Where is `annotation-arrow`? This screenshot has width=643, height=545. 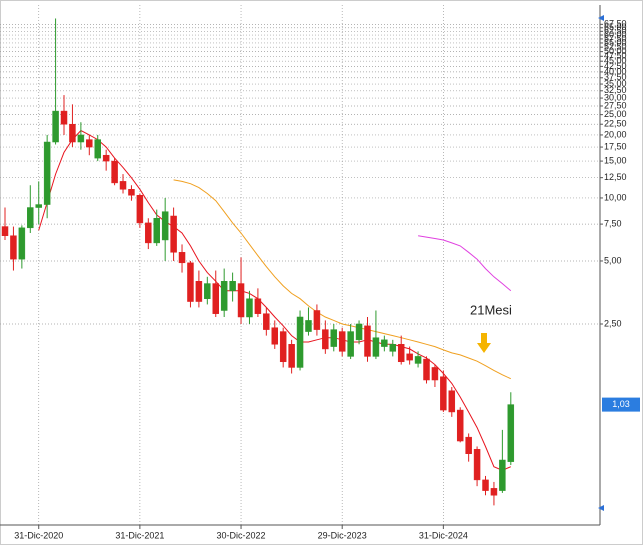
annotation-arrow is located at coordinates (484, 343).